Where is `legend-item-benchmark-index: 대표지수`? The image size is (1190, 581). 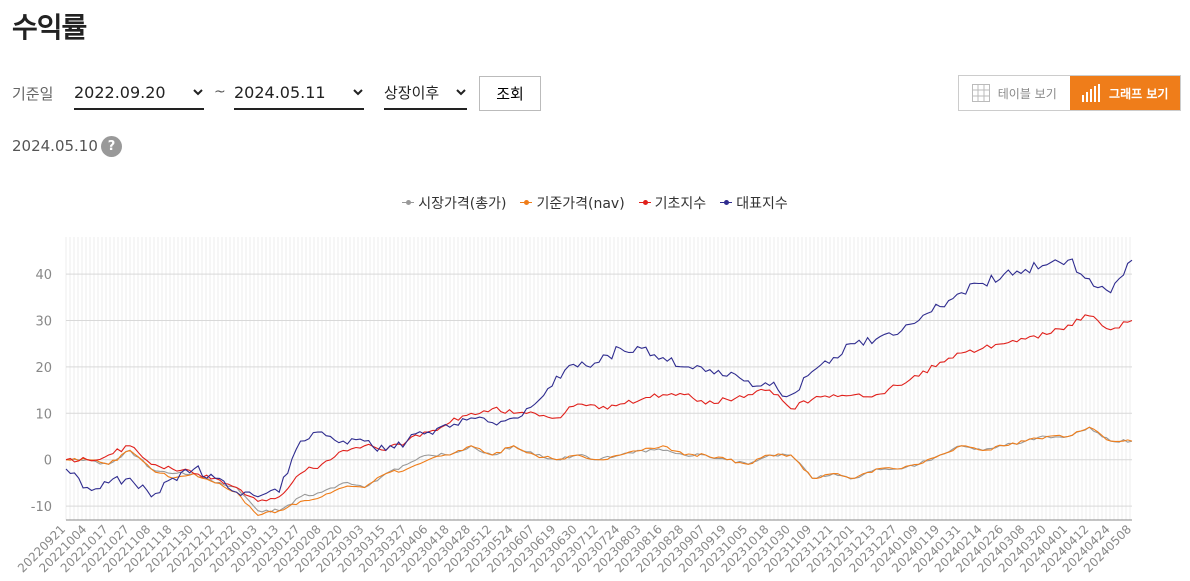 legend-item-benchmark-index: 대표지수 is located at coordinates (754, 203).